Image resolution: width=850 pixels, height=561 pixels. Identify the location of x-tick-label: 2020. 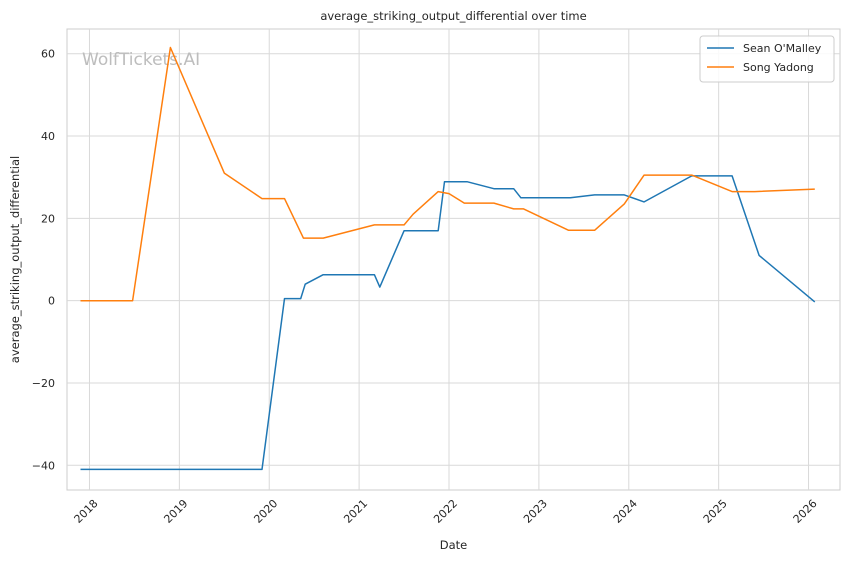
(265, 511).